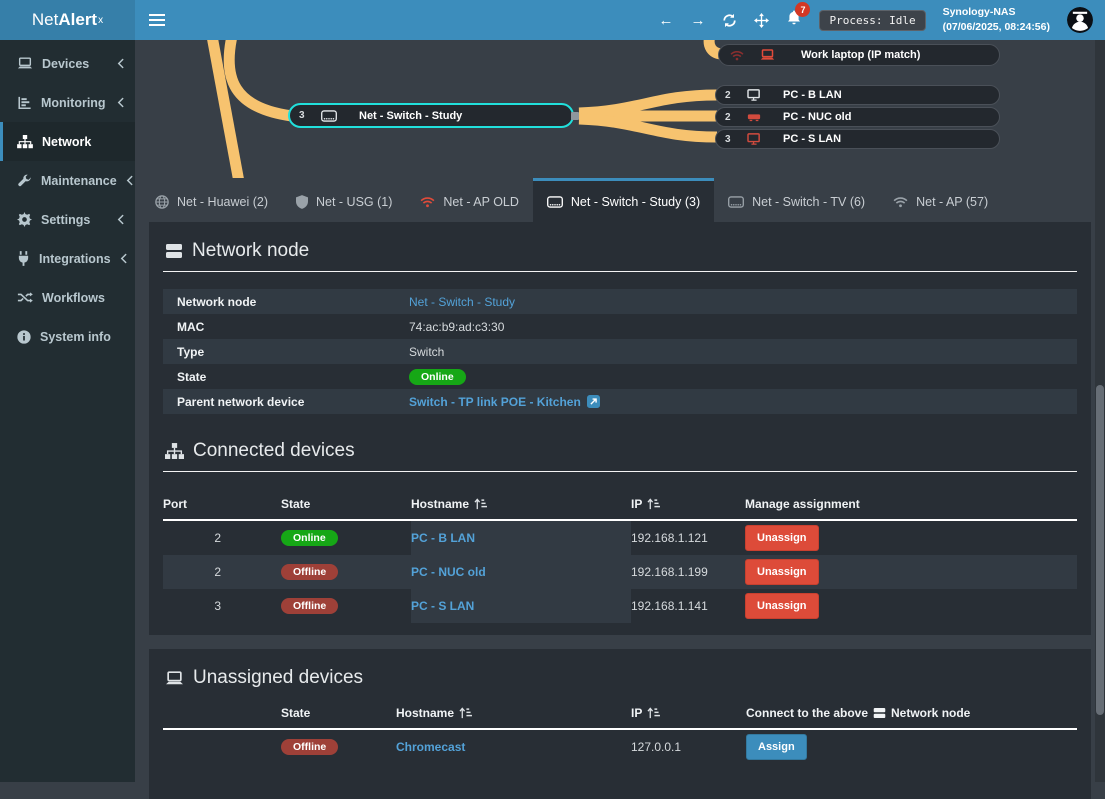 The width and height of the screenshot is (1105, 799). What do you see at coordinates (67, 258) in the screenshot?
I see `sidebar-item-integrations: Integrations` at bounding box center [67, 258].